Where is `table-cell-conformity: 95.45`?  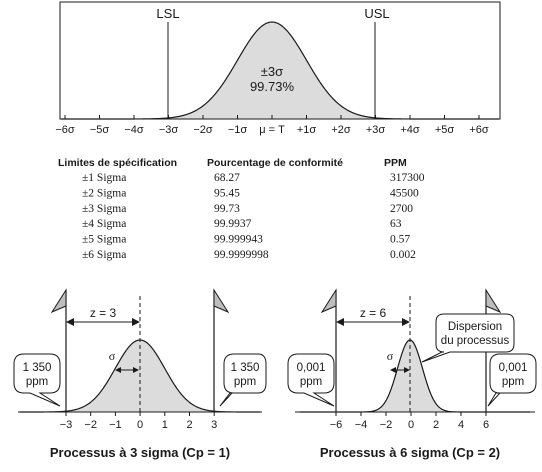 table-cell-conformity: 95.45 is located at coordinates (227, 193).